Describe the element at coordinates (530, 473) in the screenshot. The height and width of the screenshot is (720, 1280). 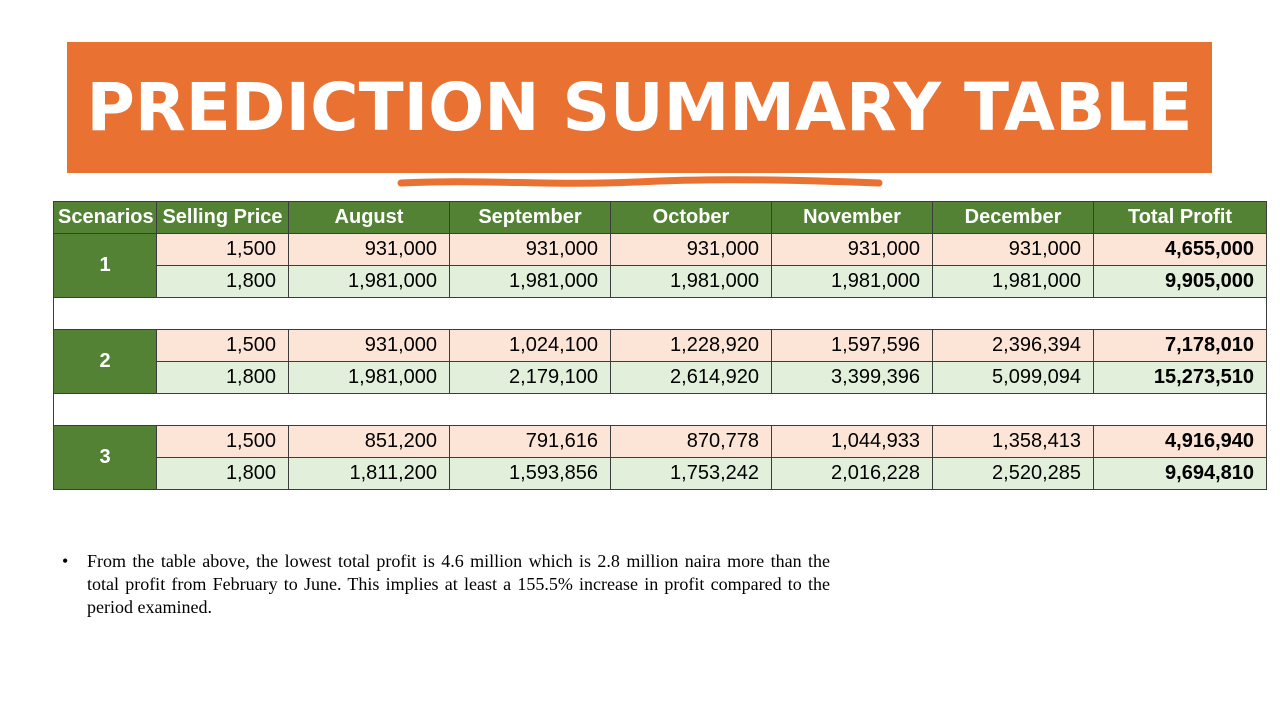
I see `table-cell: 1,593,856` at that location.